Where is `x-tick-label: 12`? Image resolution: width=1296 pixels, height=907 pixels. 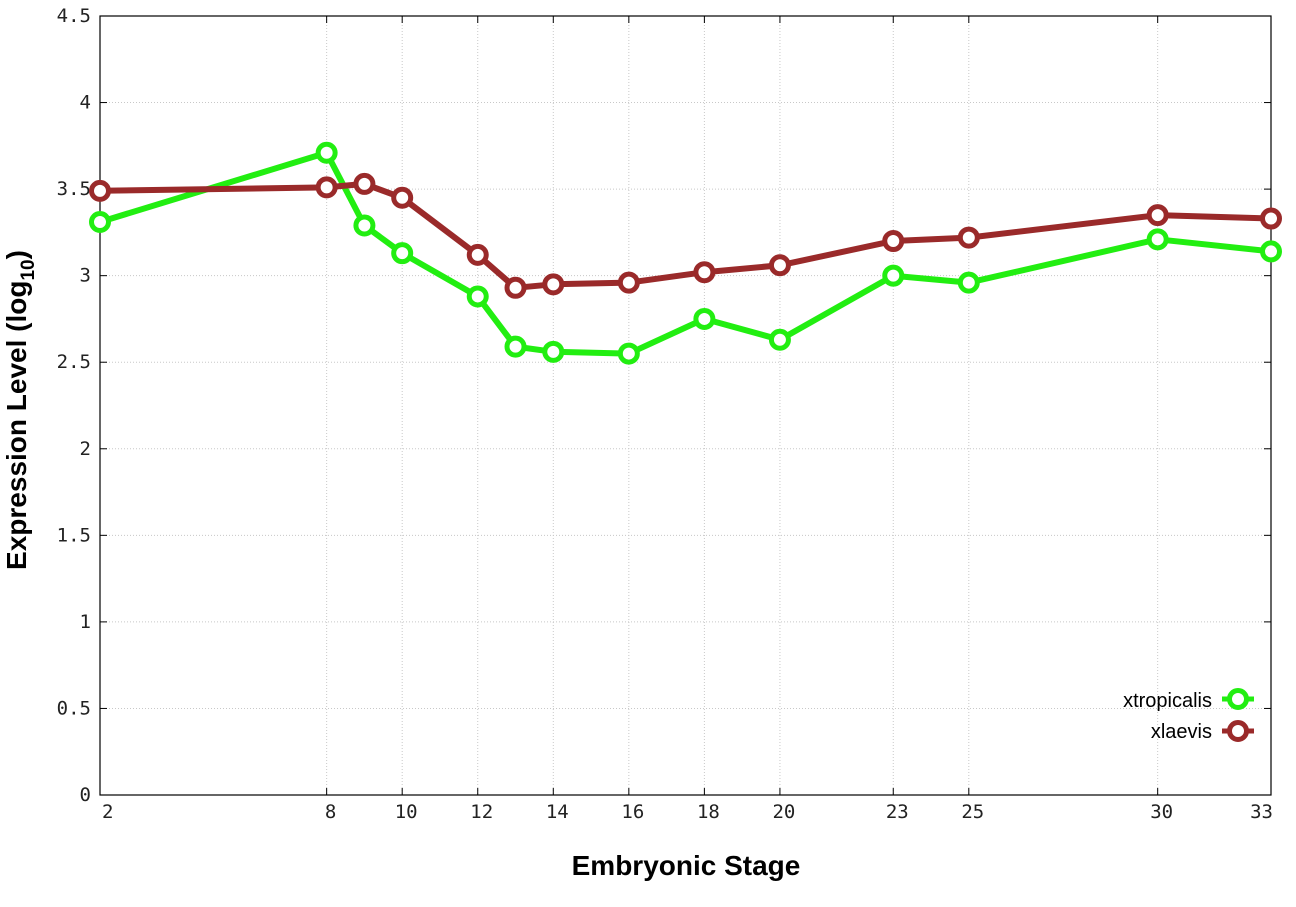 x-tick-label: 12 is located at coordinates (481, 812).